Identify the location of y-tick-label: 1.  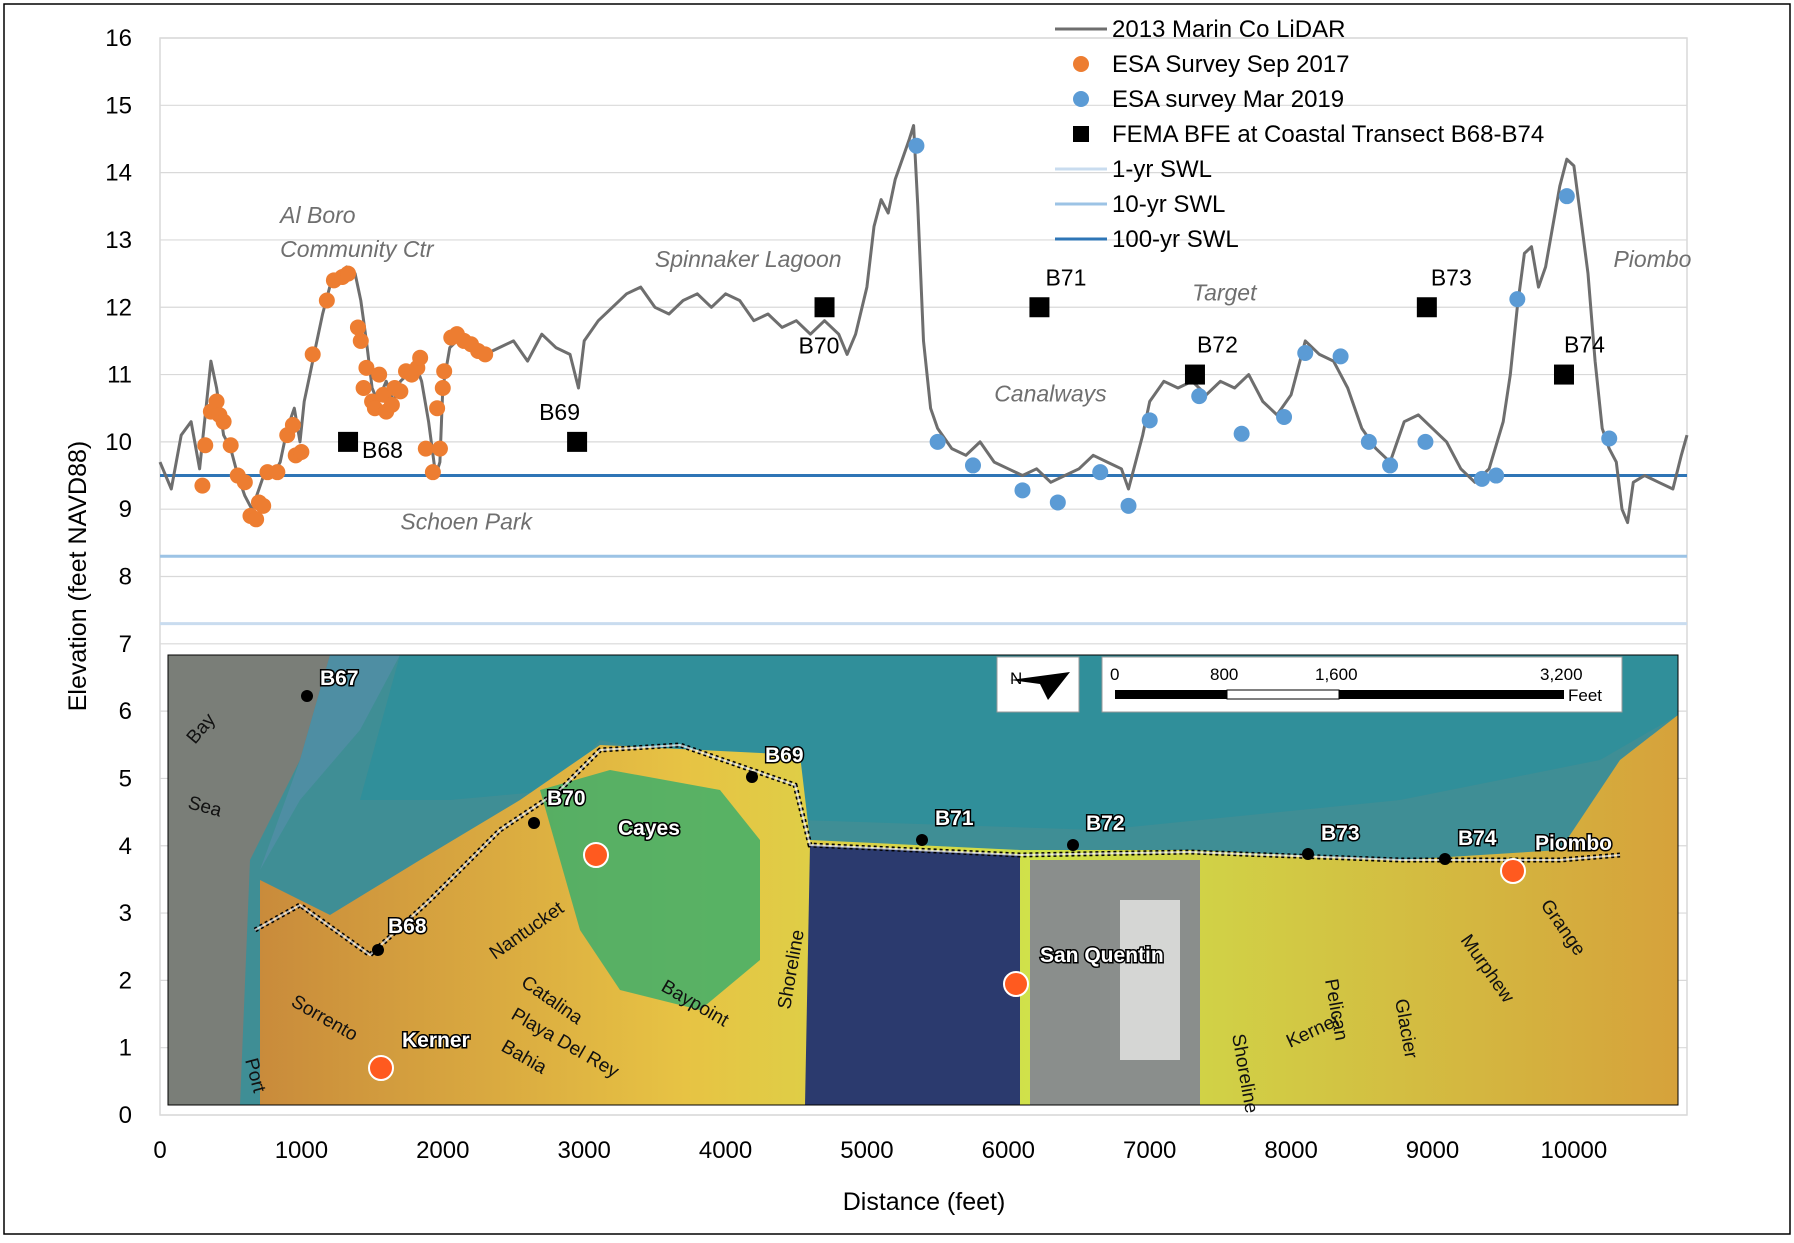
(125, 1048).